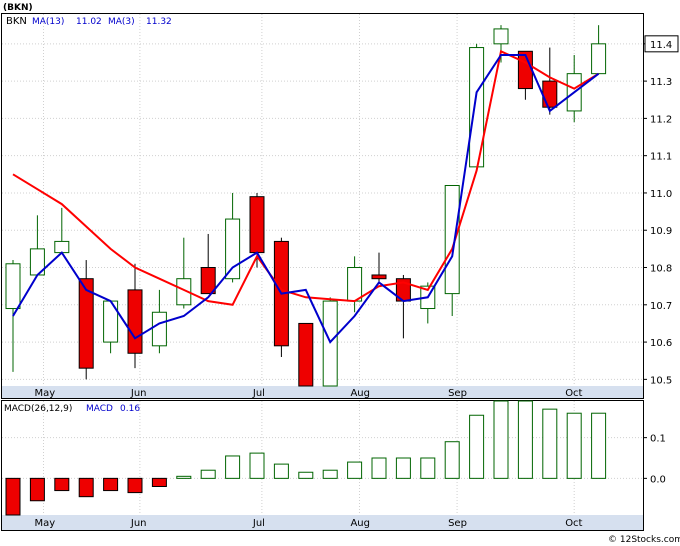 Image resolution: width=680 pixels, height=546 pixels. I want to click on macd-month-band, so click(322, 522).